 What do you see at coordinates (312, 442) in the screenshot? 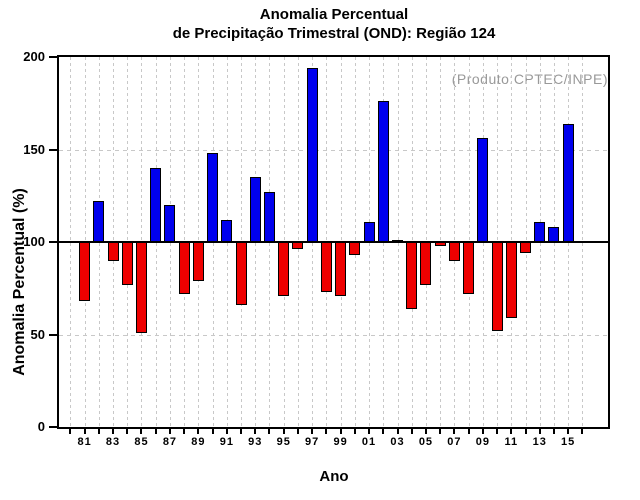
I see `x-tick-label: 97` at bounding box center [312, 442].